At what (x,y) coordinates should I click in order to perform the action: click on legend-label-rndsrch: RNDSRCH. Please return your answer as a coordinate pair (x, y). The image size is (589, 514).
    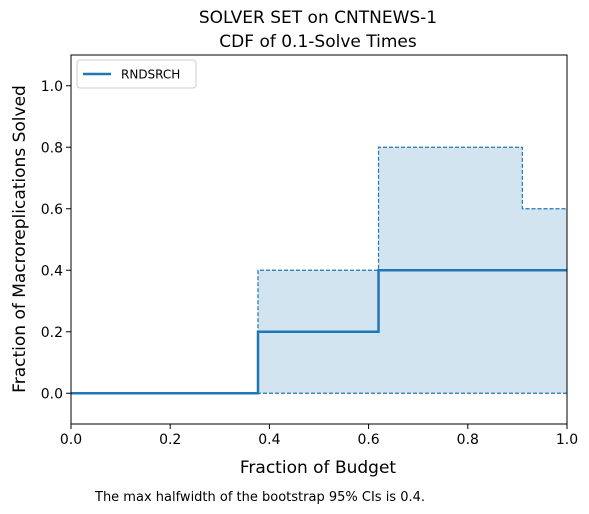
    Looking at the image, I should click on (150, 75).